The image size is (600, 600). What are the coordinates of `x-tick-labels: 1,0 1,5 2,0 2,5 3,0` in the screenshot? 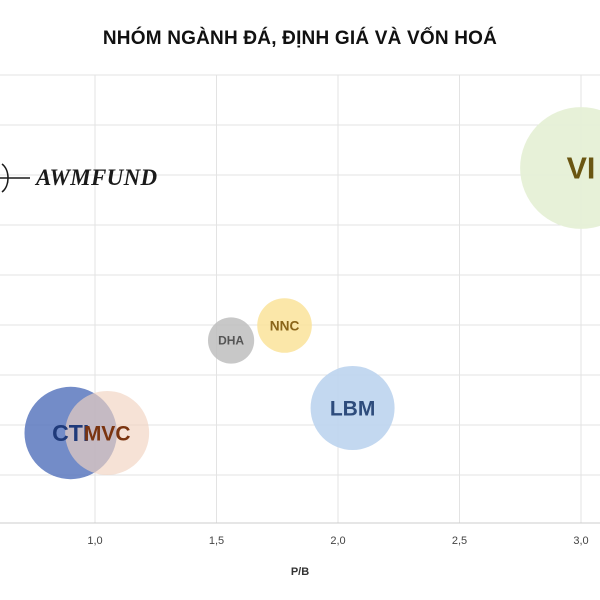 It's located at (337, 541).